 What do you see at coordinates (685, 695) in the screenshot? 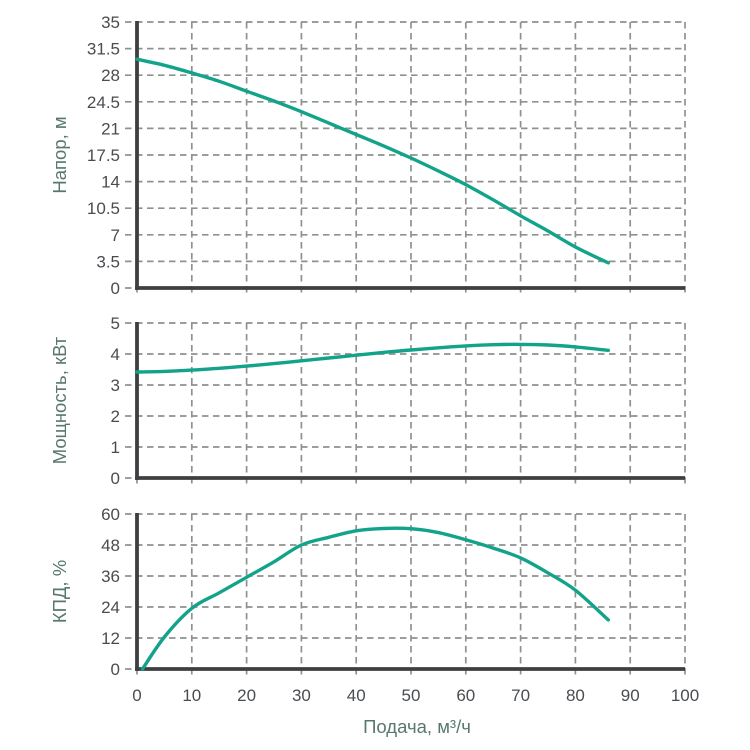
I see `x-tick-label: 100` at bounding box center [685, 695].